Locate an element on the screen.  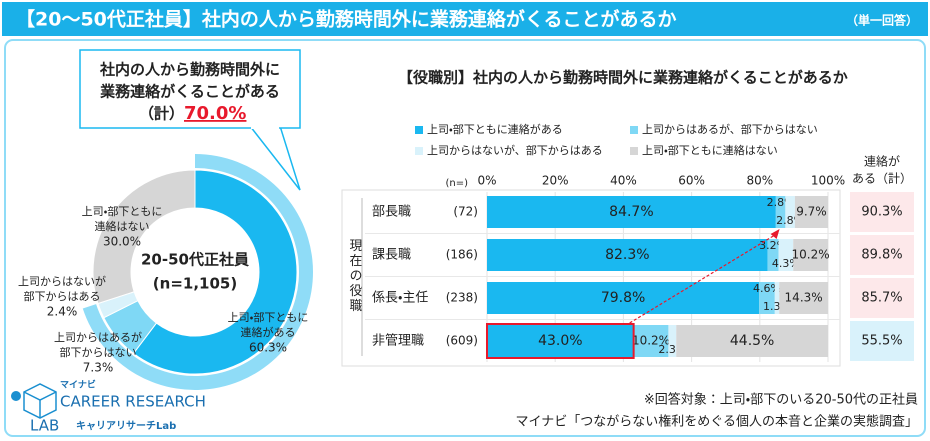
center-sub: (n=1,105) is located at coordinates (195, 284).